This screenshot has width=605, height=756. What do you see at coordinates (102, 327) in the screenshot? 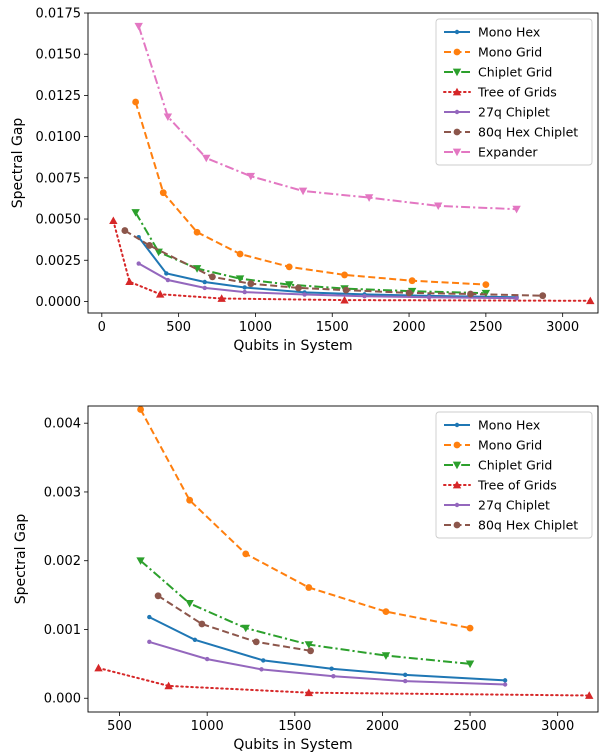
I see `x-tick-label: 0` at bounding box center [102, 327].